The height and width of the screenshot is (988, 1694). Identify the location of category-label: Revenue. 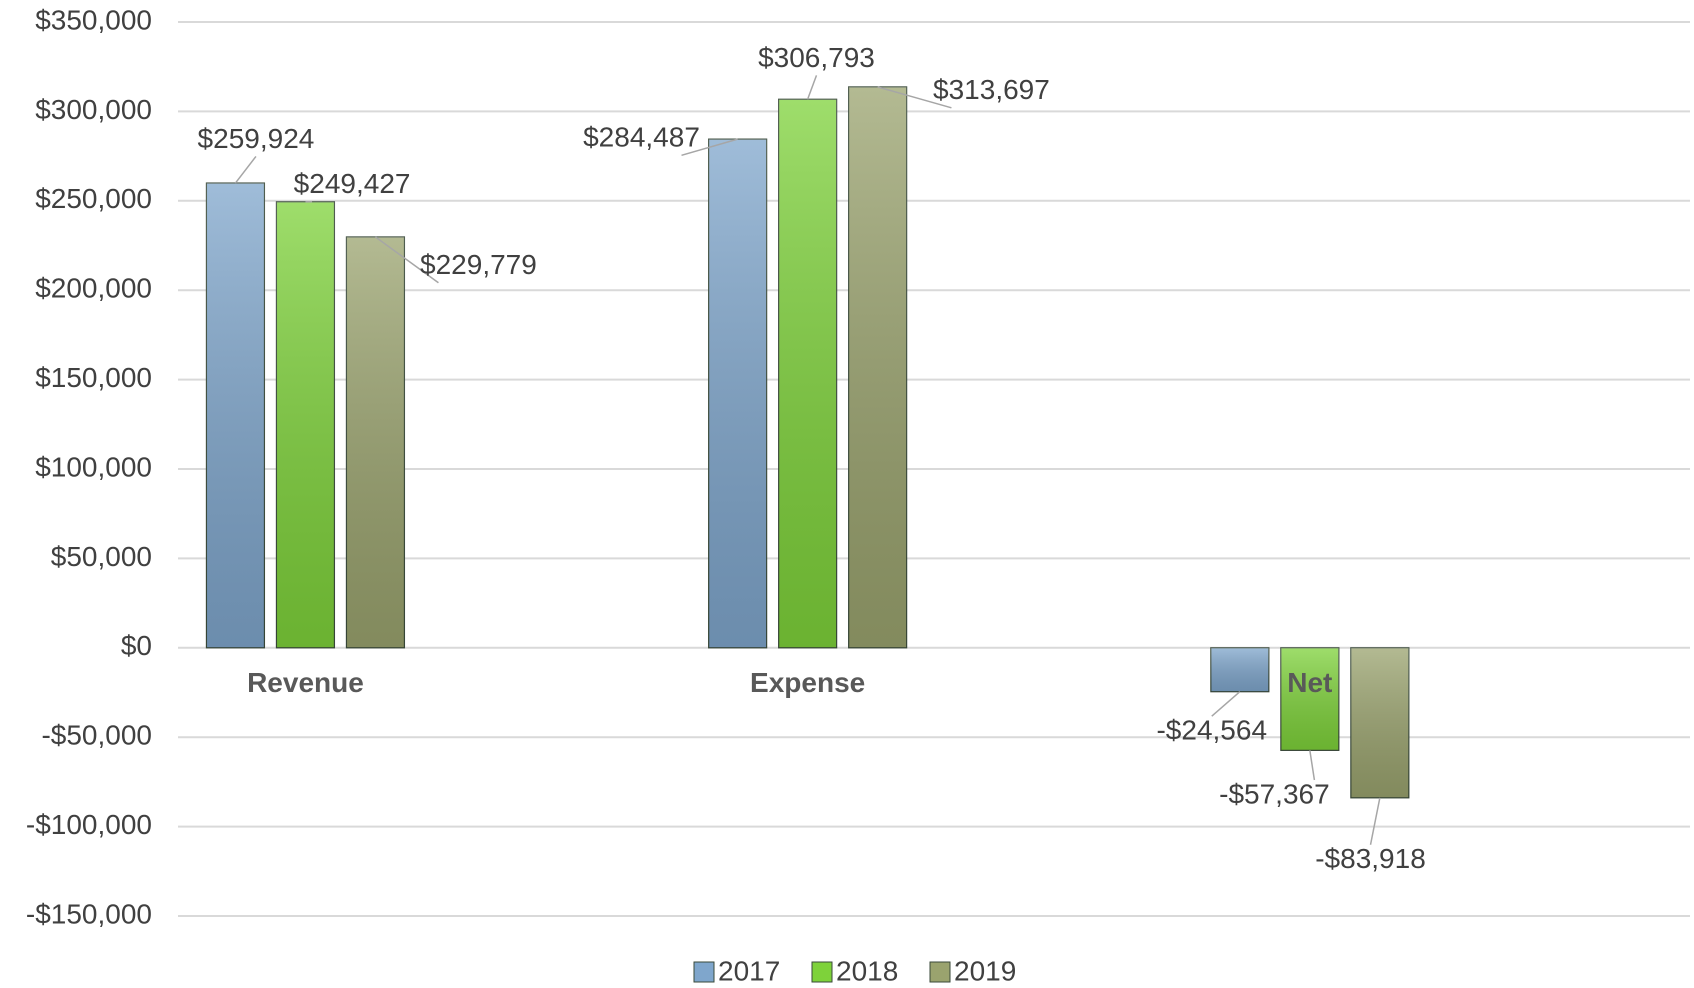
(305, 682).